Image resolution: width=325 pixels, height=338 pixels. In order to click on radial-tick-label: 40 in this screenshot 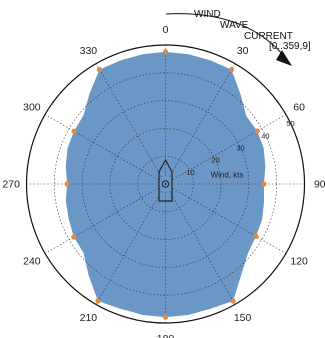, I will do `click(265, 135)`.